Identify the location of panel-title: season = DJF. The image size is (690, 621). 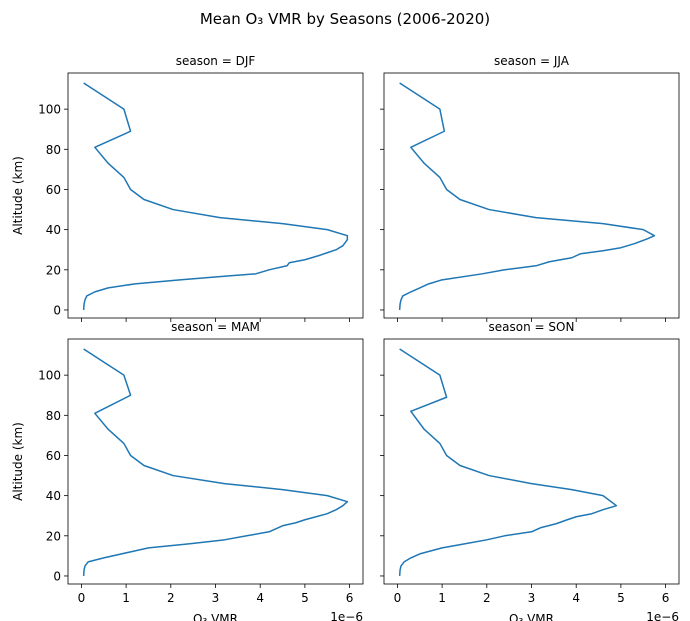
(216, 61).